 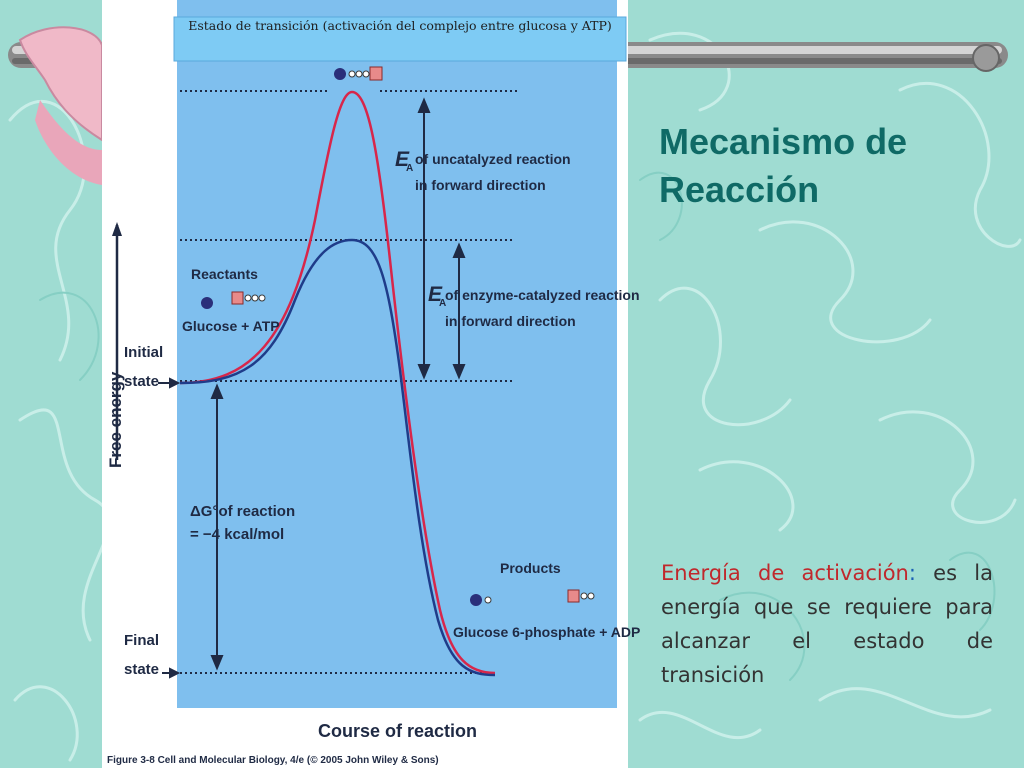 What do you see at coordinates (480, 185) in the screenshot?
I see `ea-uncatalyzed-text-2: in forward direction` at bounding box center [480, 185].